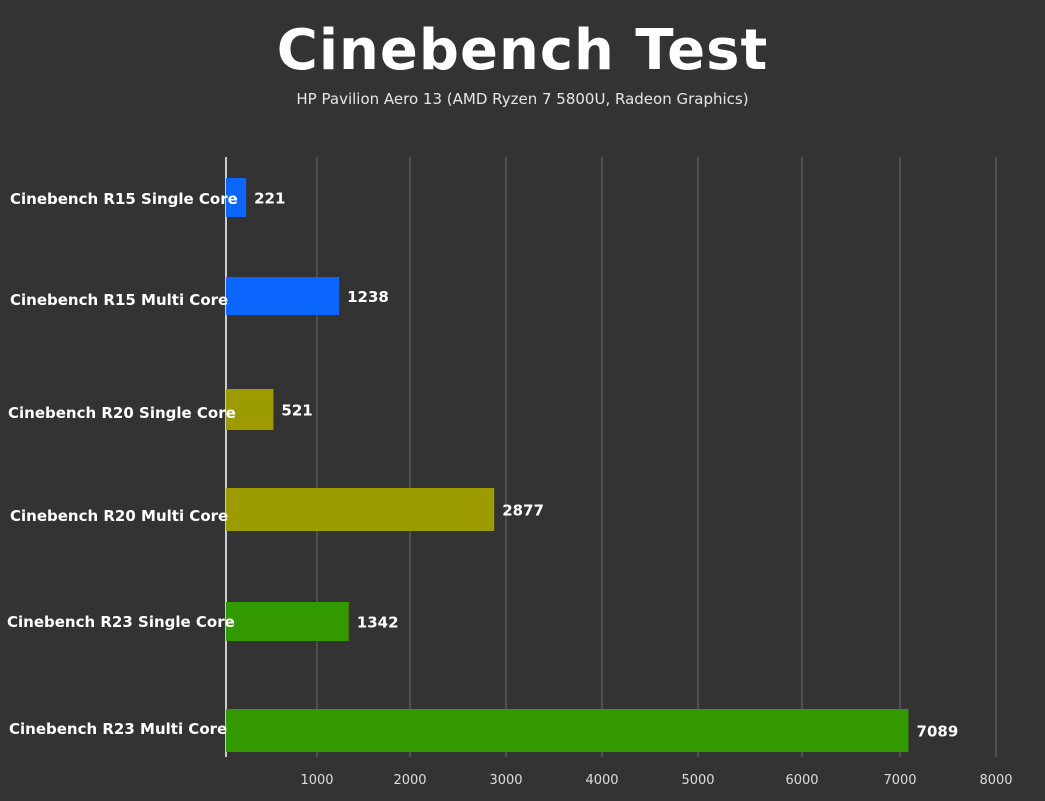 The image size is (1045, 801). What do you see at coordinates (505, 780) in the screenshot?
I see `x-tick-label: 3000` at bounding box center [505, 780].